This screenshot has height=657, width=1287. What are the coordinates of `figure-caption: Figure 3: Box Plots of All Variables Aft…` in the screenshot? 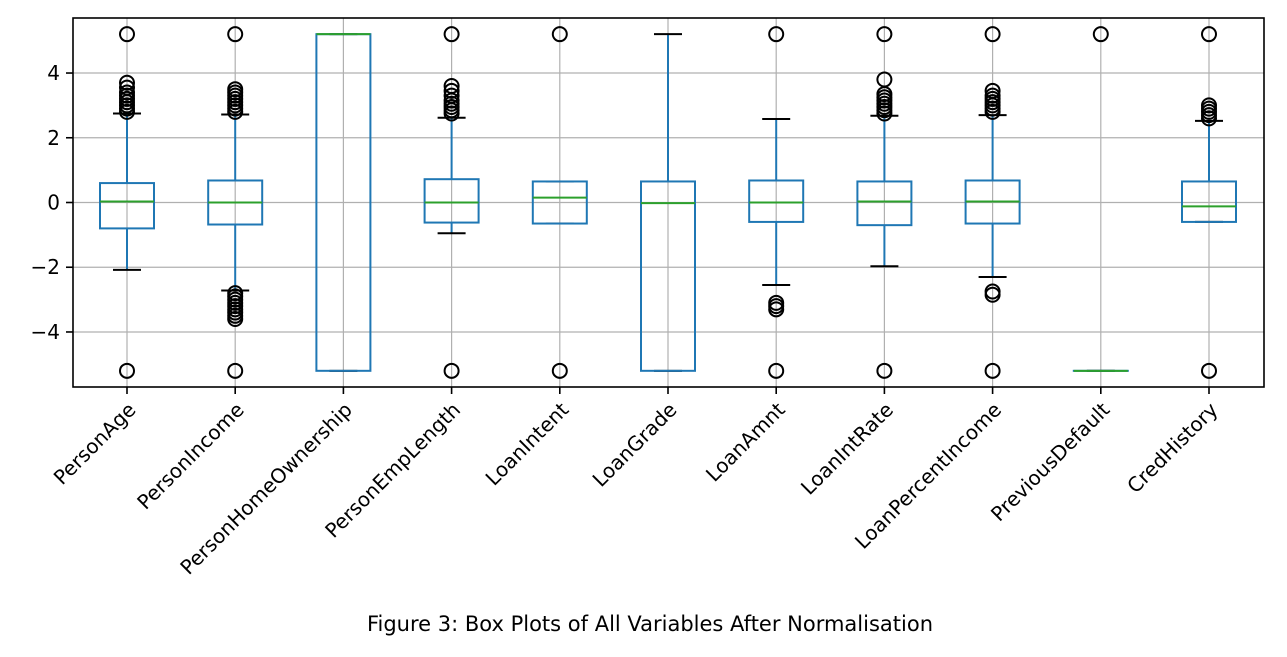 It's located at (650, 624).